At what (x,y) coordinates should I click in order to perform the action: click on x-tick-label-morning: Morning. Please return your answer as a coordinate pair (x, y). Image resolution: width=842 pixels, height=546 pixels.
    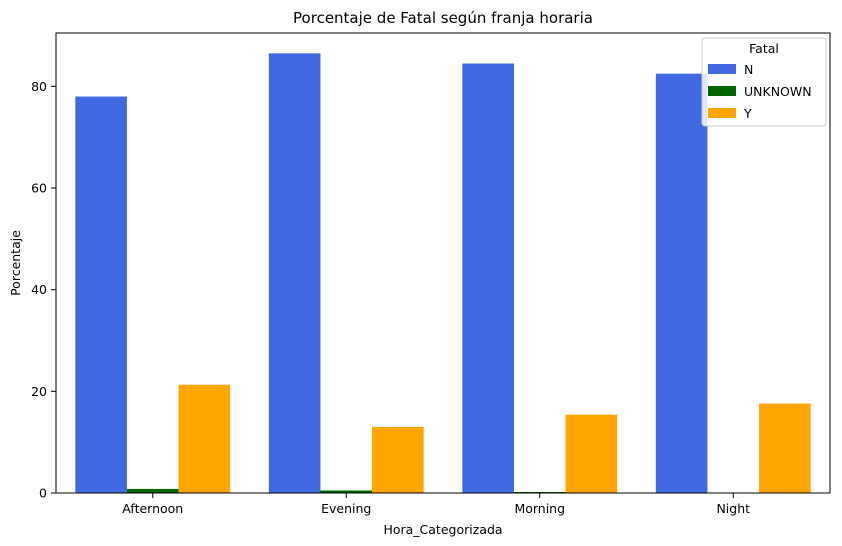
    Looking at the image, I should click on (539, 508).